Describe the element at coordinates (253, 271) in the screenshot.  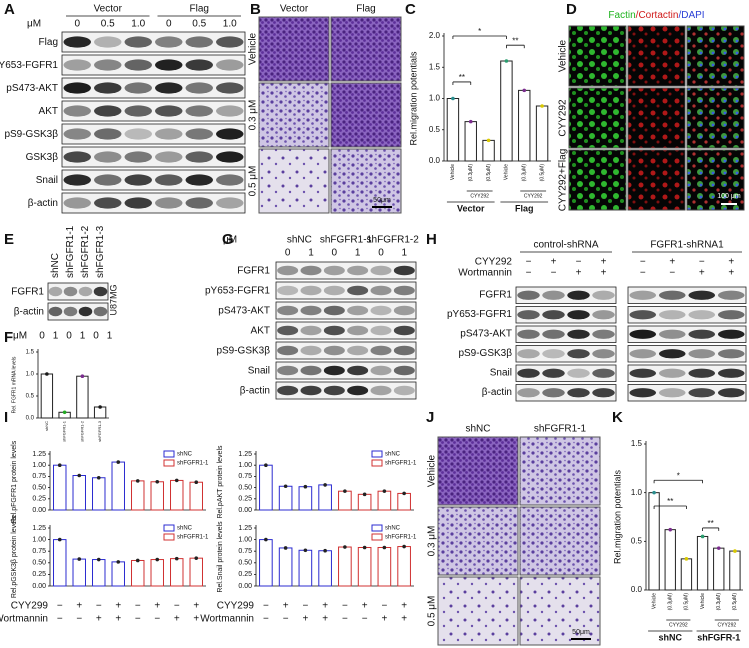
I see `row-label: FGFR1` at that location.